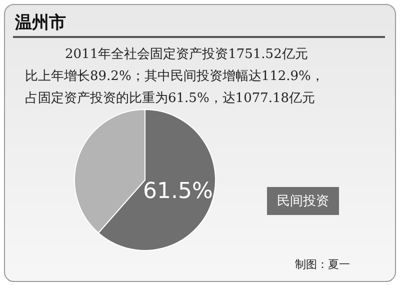  What do you see at coordinates (170, 98) in the screenshot?
I see `text: 占固定资产投资的比重为61.5%，达1077.18亿元` at bounding box center [170, 98].